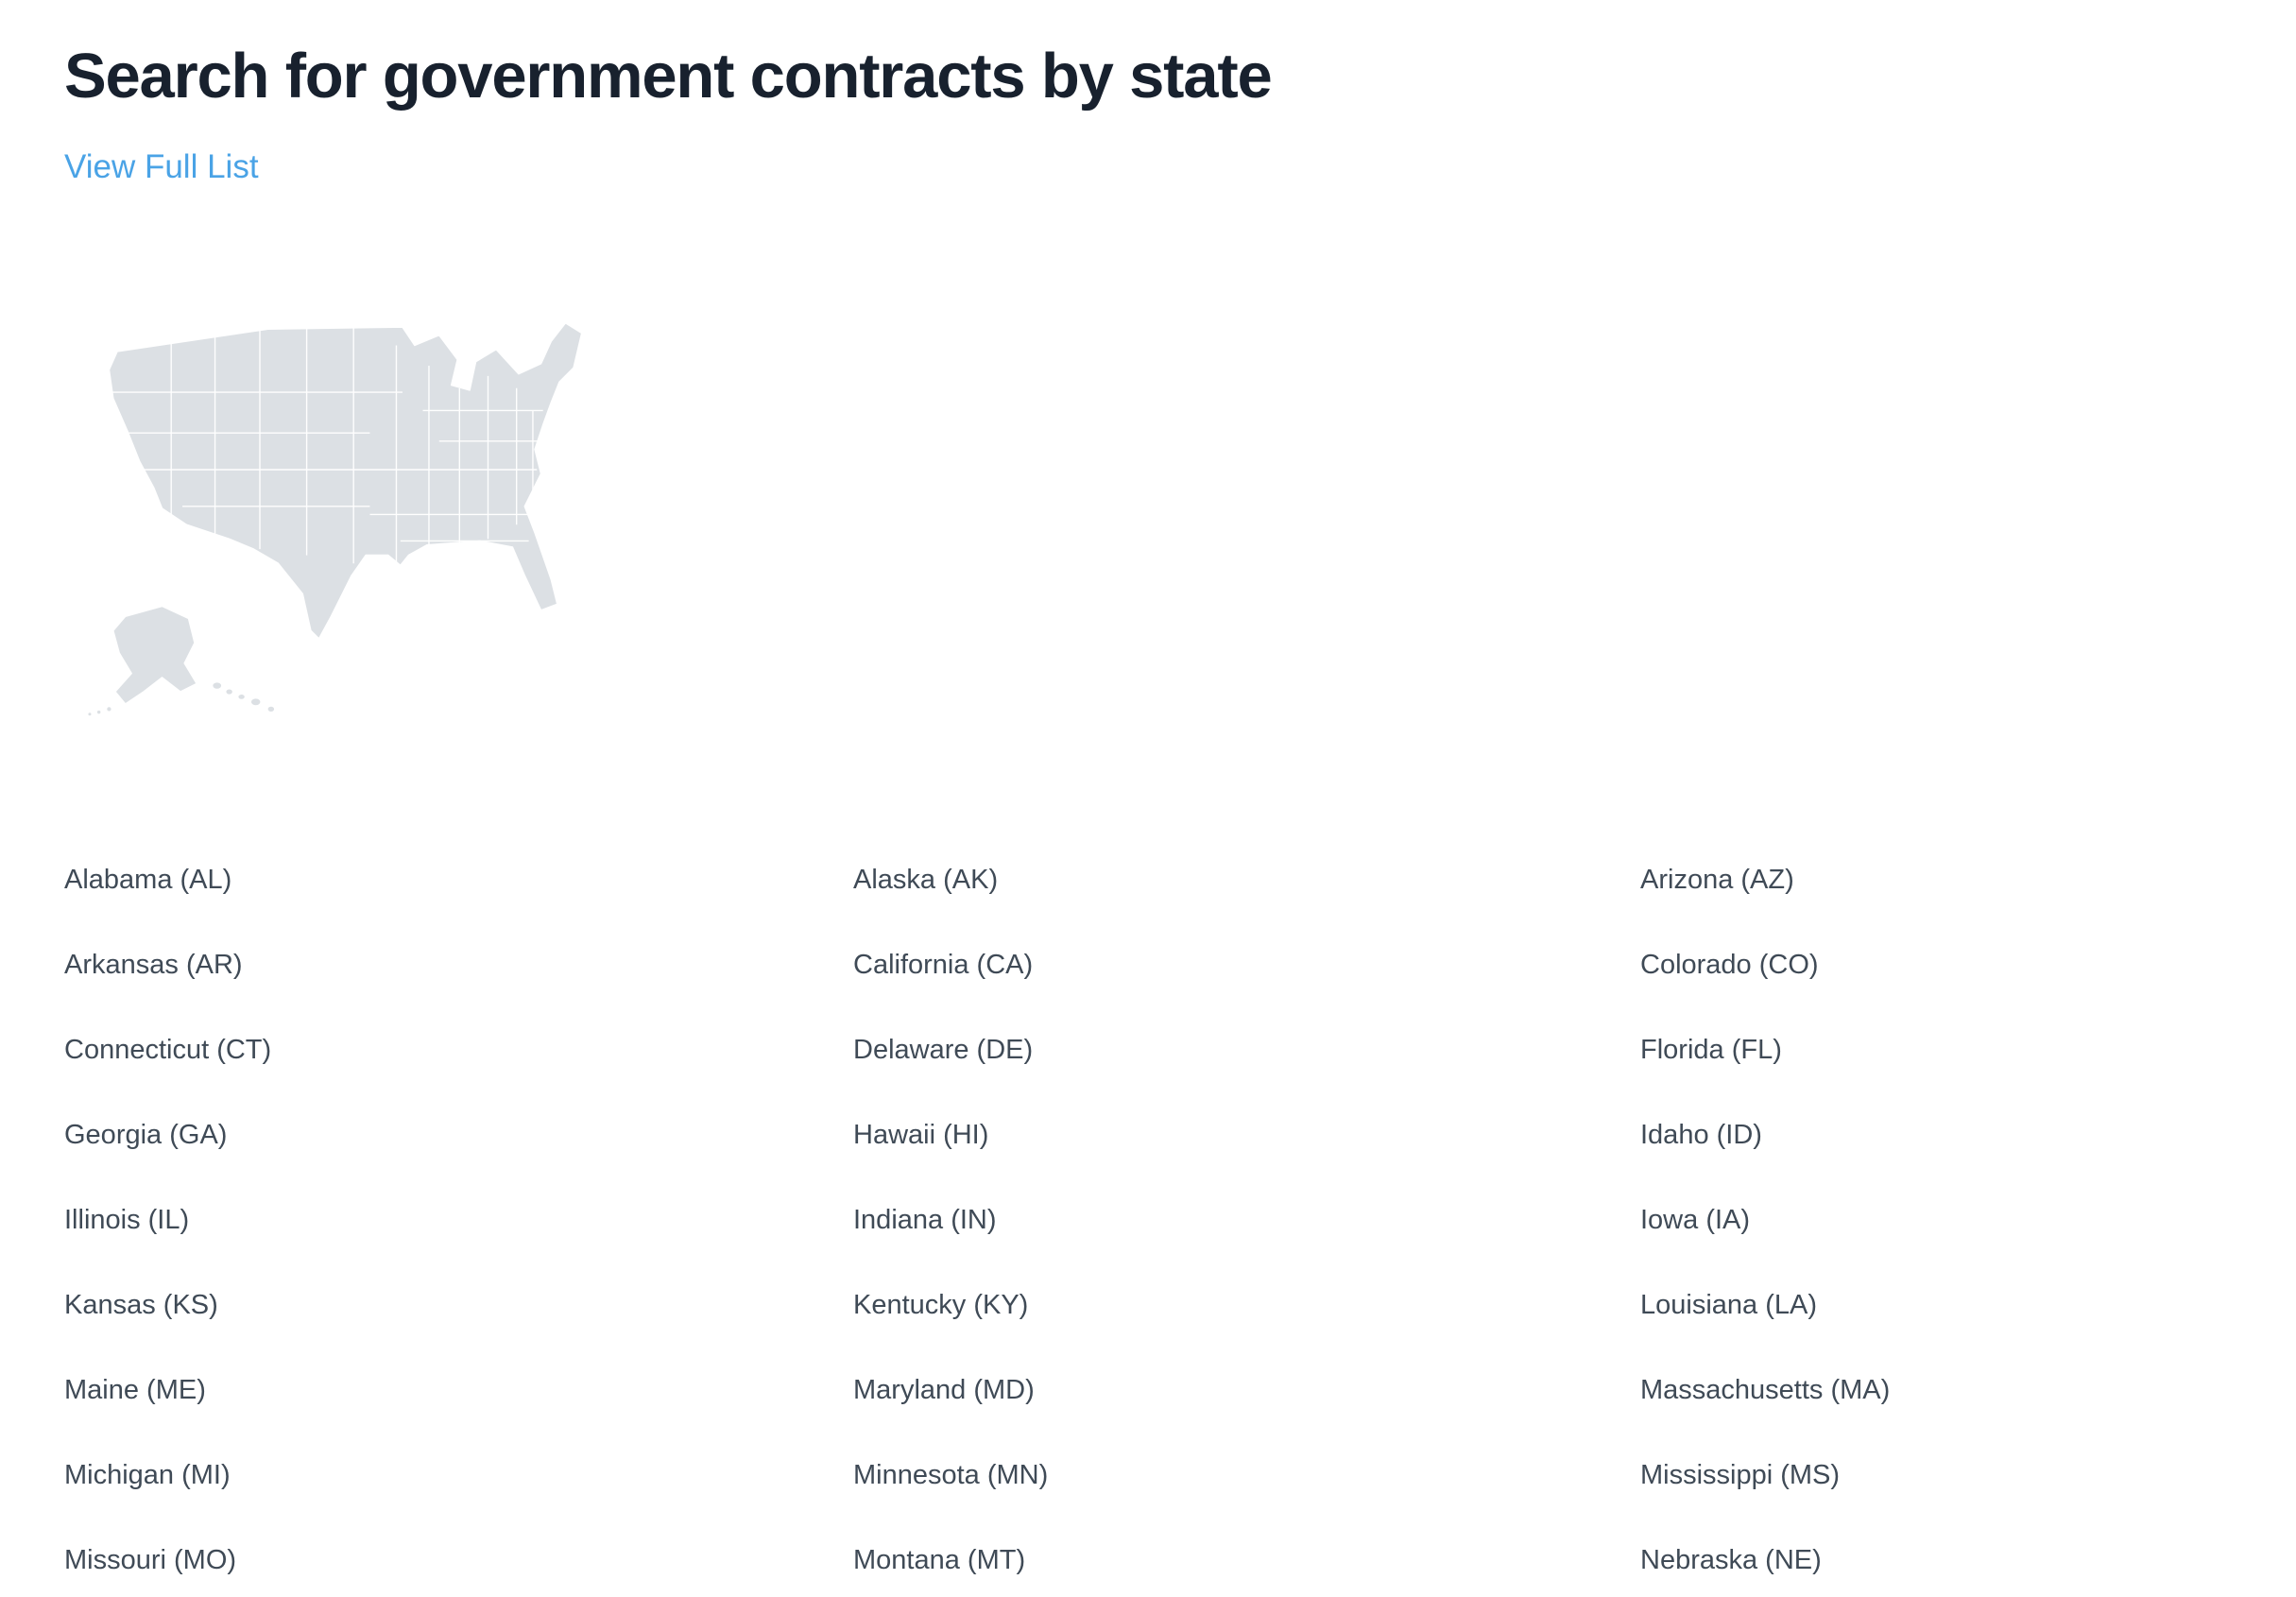 The image size is (2296, 1597). I want to click on state-link: Nebraska (NE), so click(1731, 1559).